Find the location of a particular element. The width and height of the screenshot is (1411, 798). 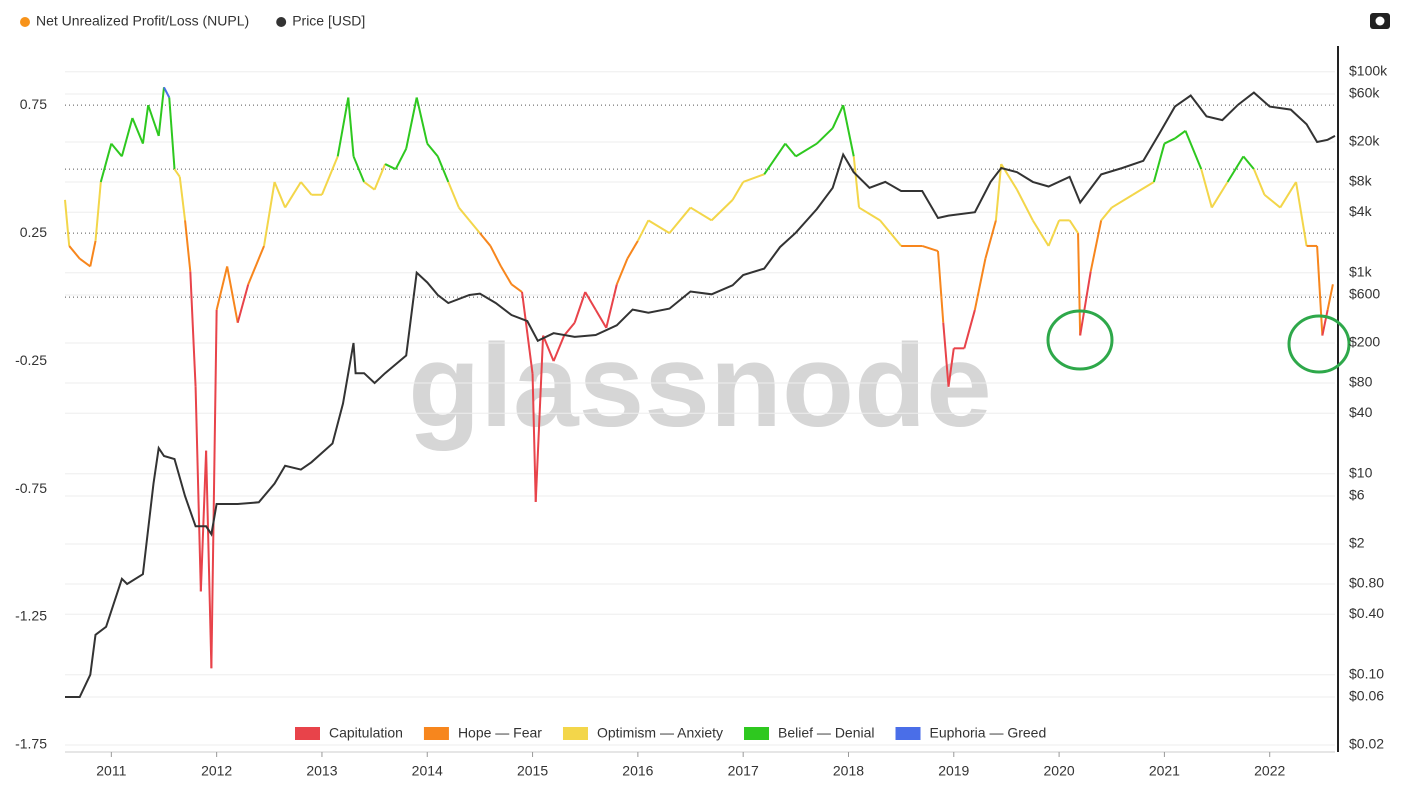

x-tick-label: 2019 is located at coordinates (953, 771).